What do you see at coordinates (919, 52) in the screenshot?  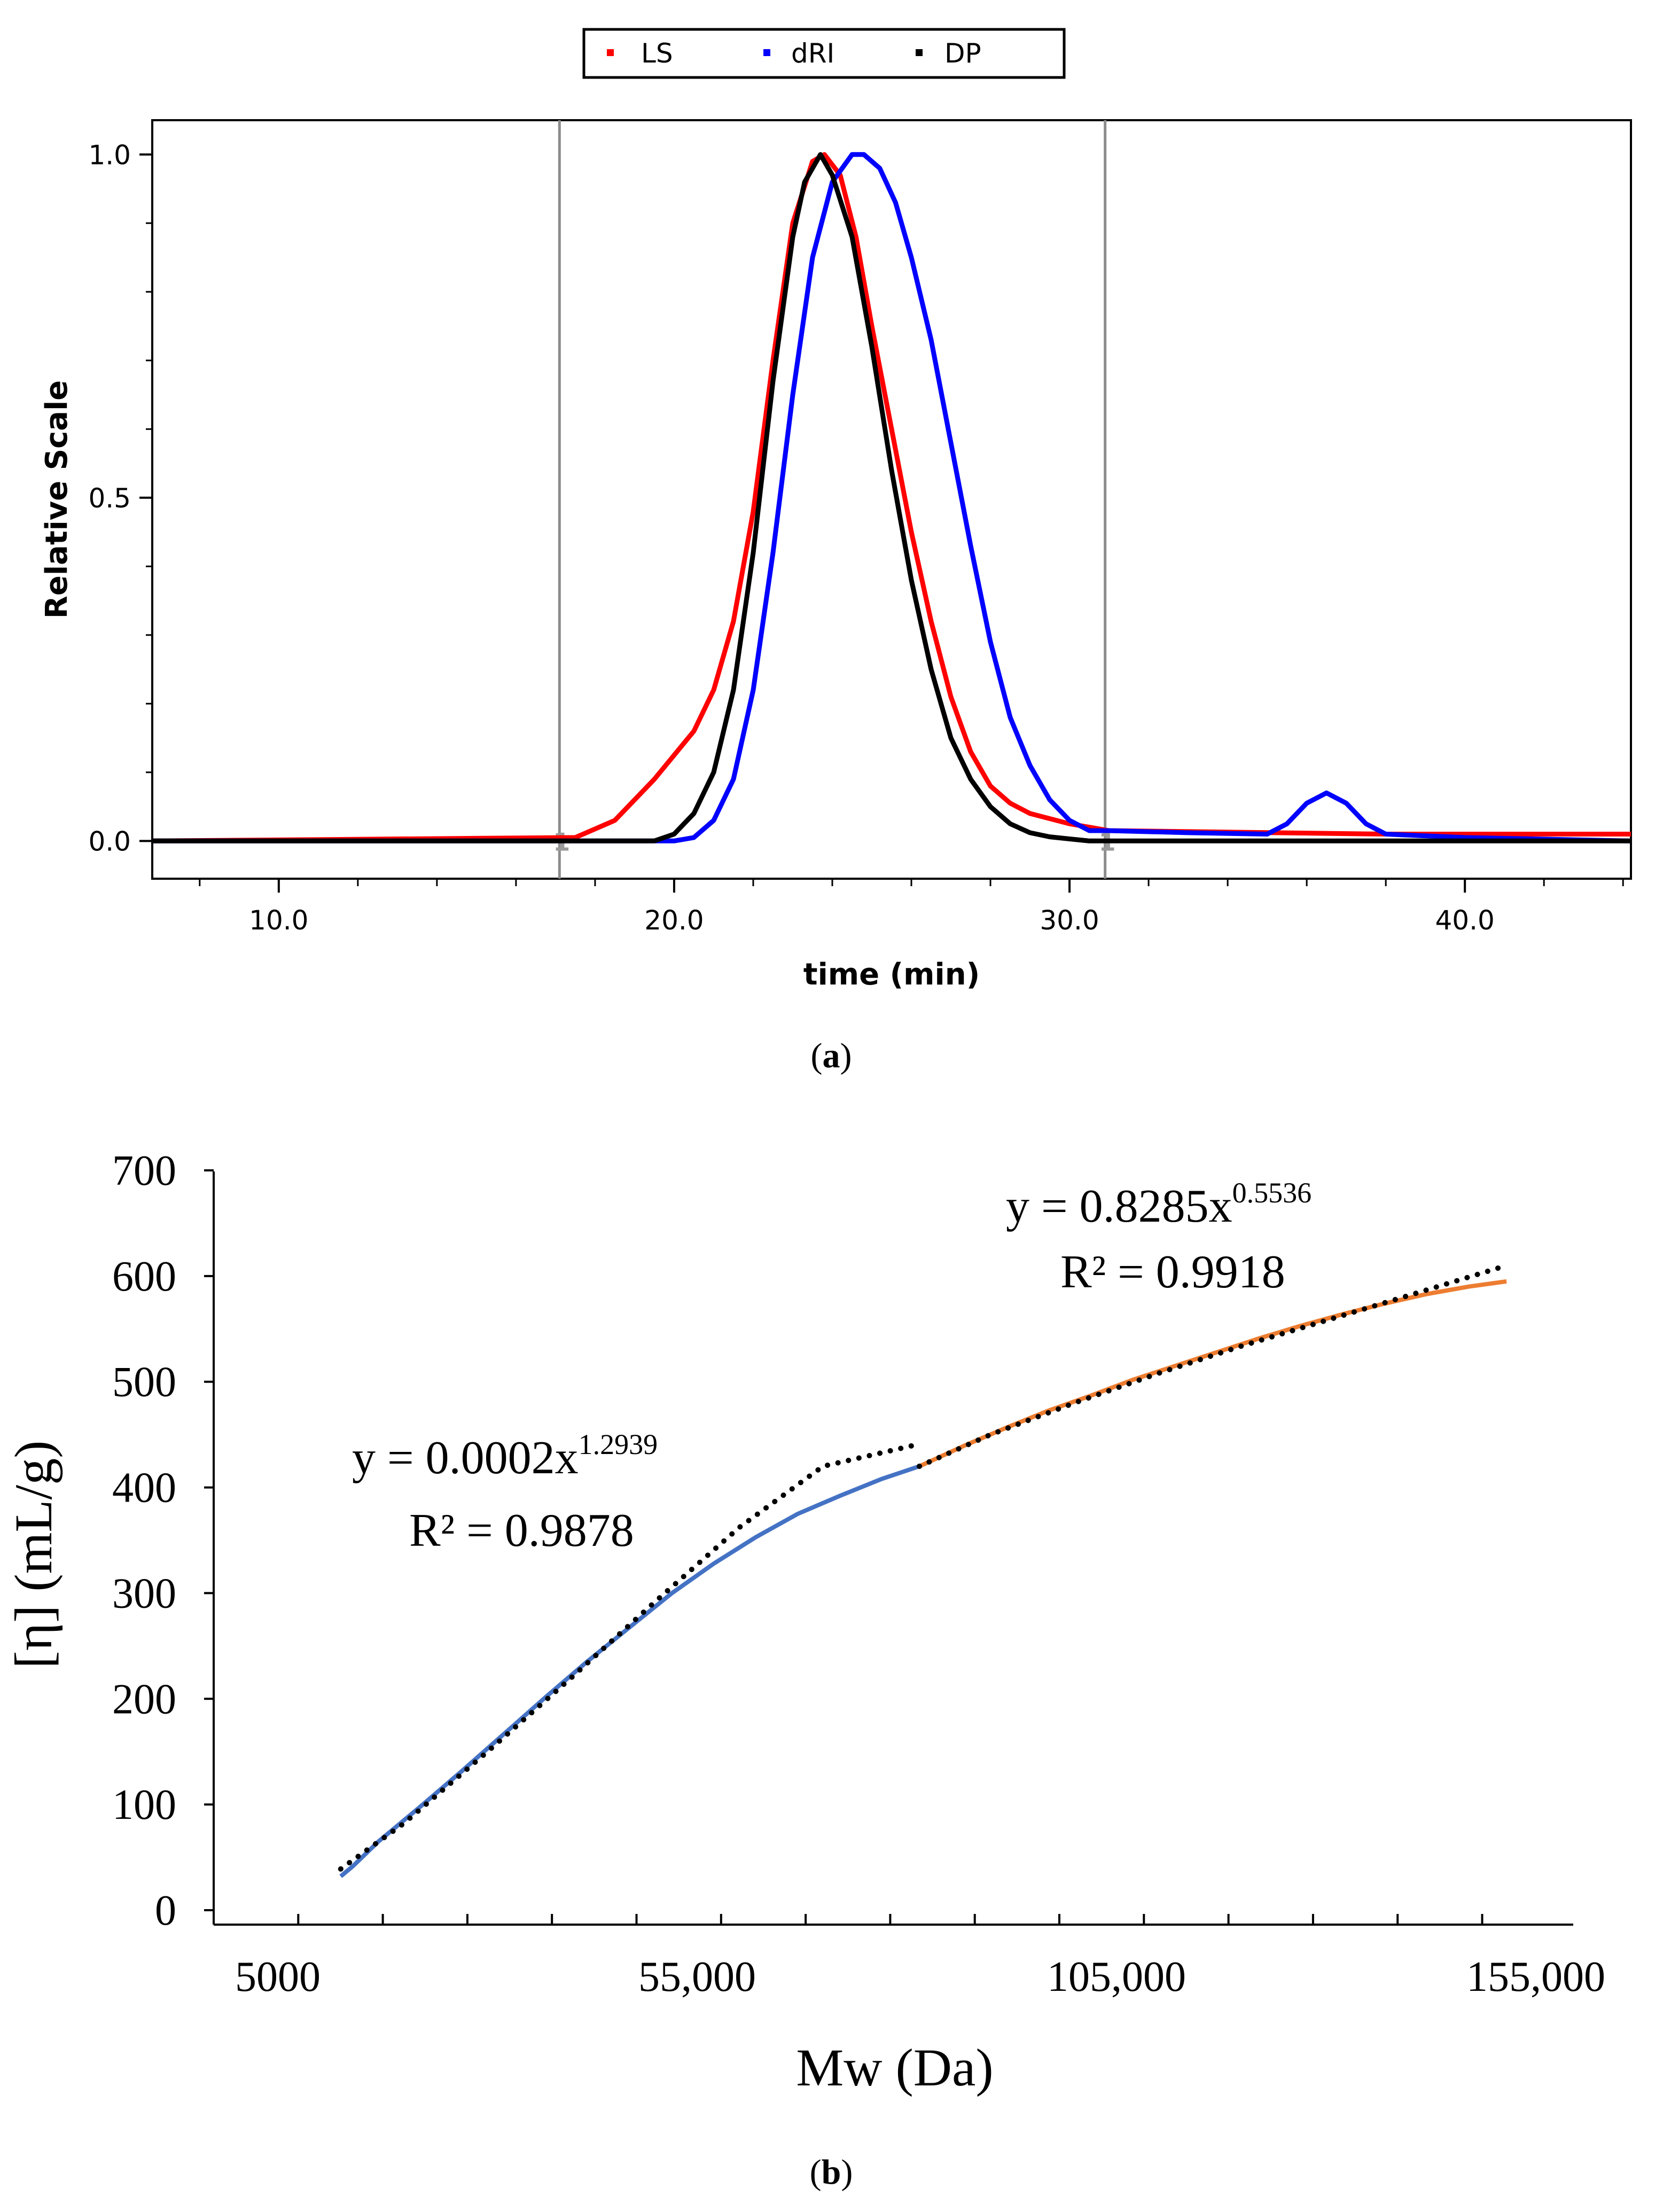 I see `legend-dp-swatch` at bounding box center [919, 52].